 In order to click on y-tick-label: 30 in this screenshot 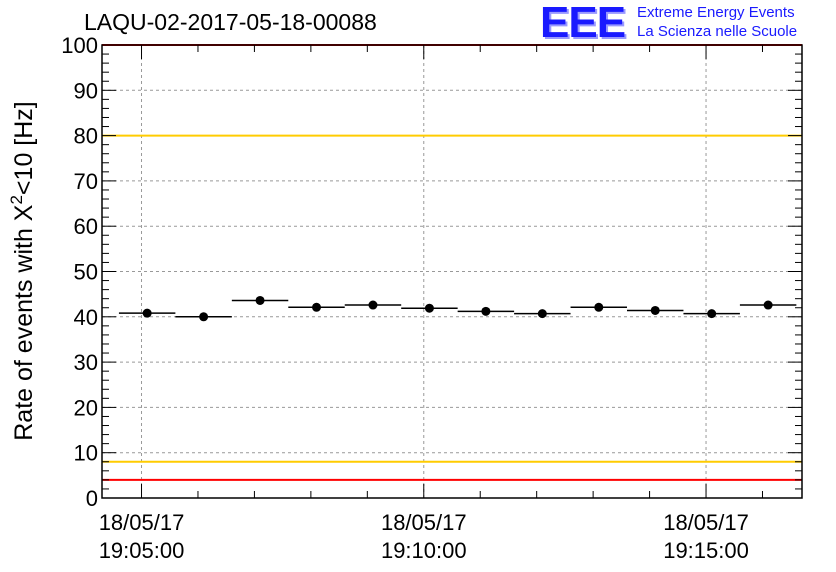, I will do `click(86, 362)`.